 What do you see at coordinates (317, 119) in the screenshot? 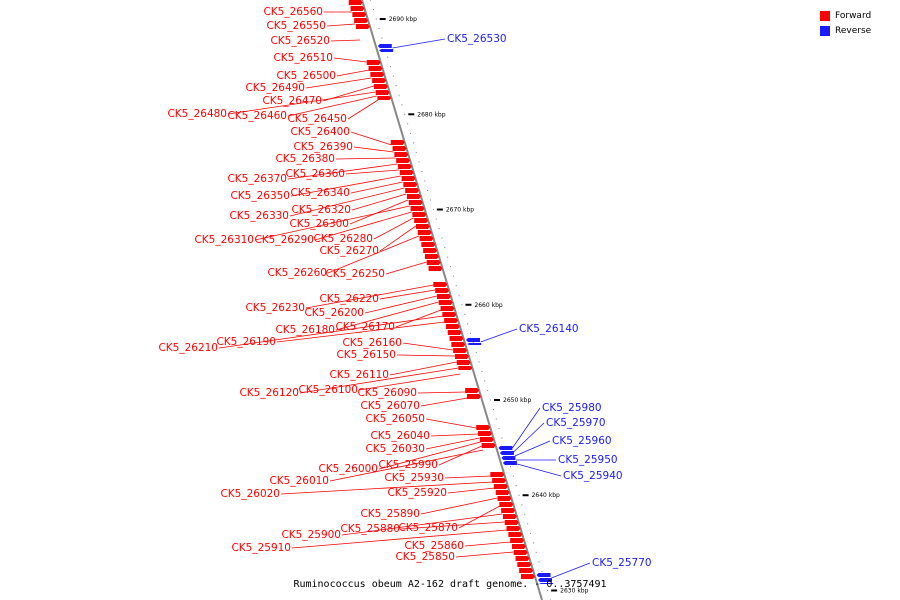
I see `forward-gene-label: CK5_26450` at bounding box center [317, 119].